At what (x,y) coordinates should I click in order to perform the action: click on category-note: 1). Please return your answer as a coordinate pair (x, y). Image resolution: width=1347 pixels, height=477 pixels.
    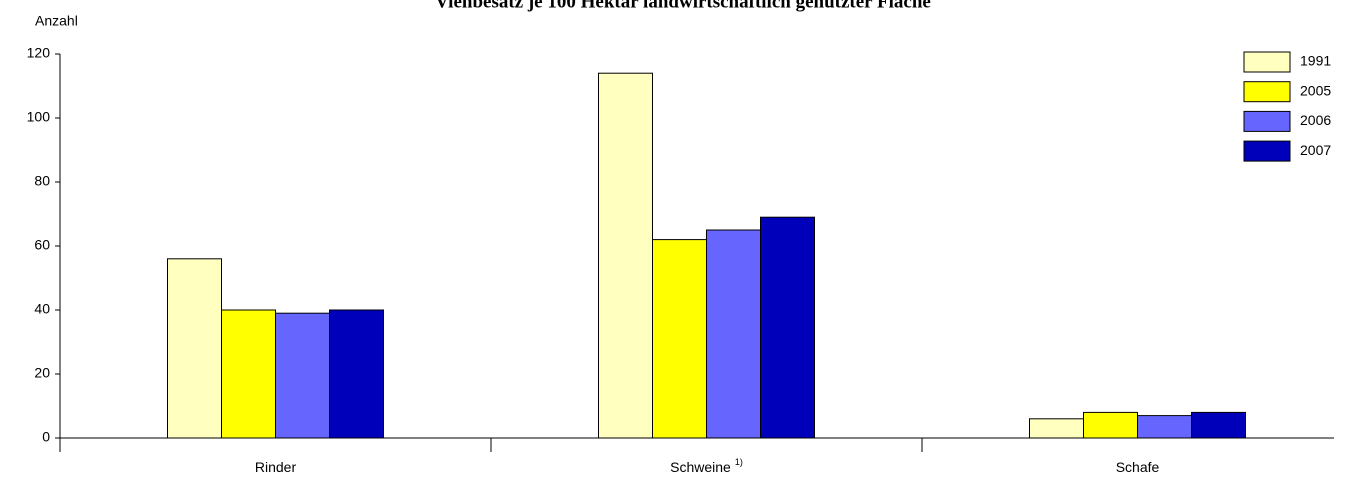
    Looking at the image, I should click on (739, 462).